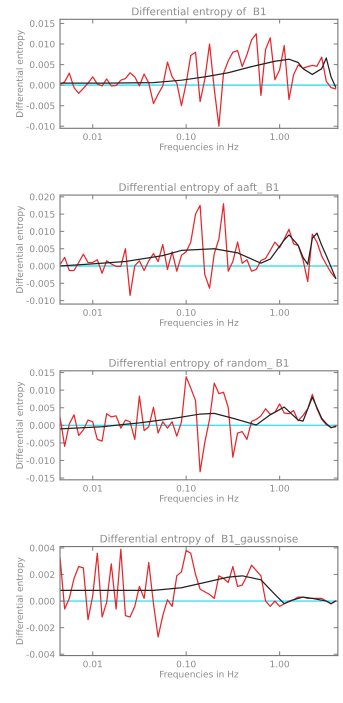 The width and height of the screenshot is (343, 703). I want to click on y-tick-label: -0.002, so click(40, 628).